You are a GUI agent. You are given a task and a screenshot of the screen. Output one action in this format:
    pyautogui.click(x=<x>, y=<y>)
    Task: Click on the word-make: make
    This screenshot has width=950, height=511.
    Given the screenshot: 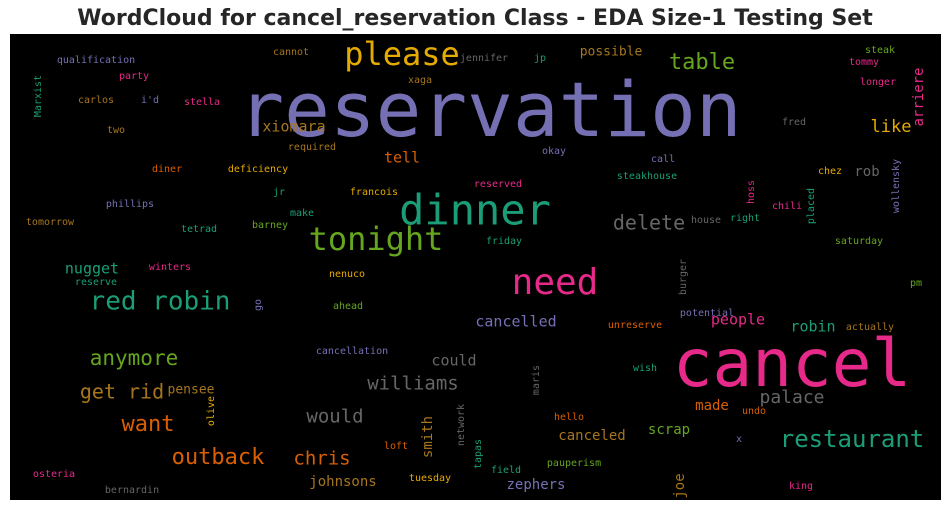 What is the action you would take?
    pyautogui.click(x=302, y=213)
    